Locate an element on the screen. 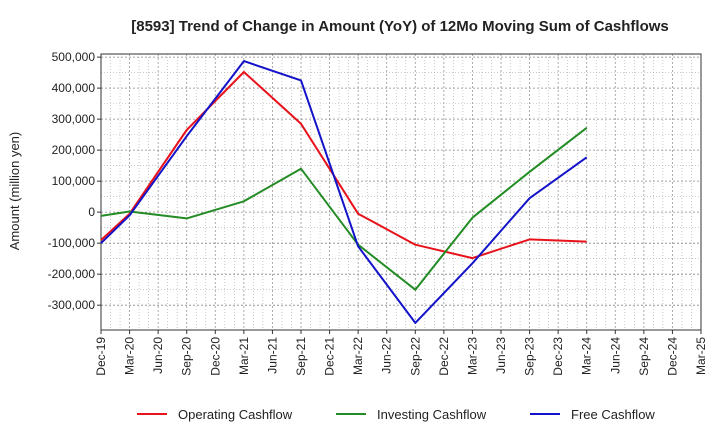  y-tick-label: 200,000 is located at coordinates (74, 150).